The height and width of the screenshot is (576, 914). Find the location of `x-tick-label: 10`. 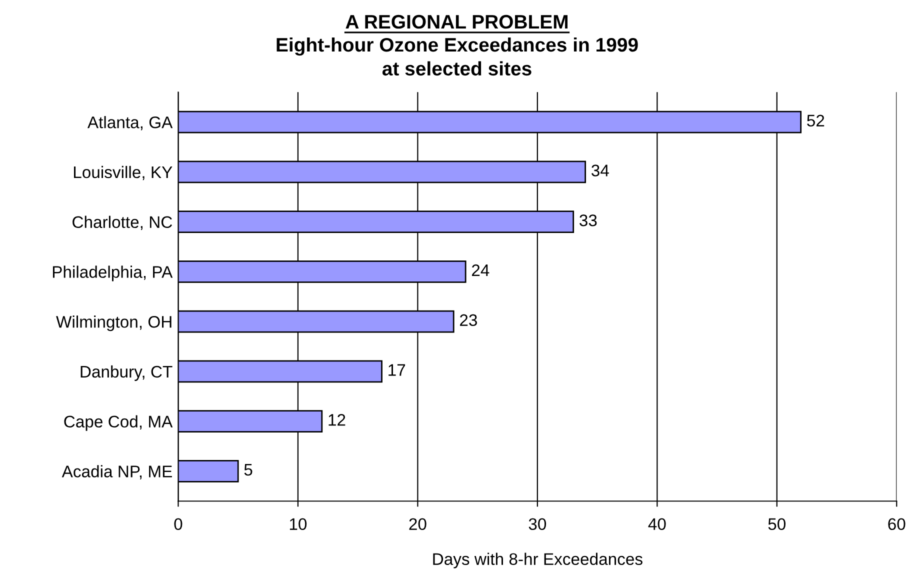

x-tick-label: 10 is located at coordinates (298, 524).